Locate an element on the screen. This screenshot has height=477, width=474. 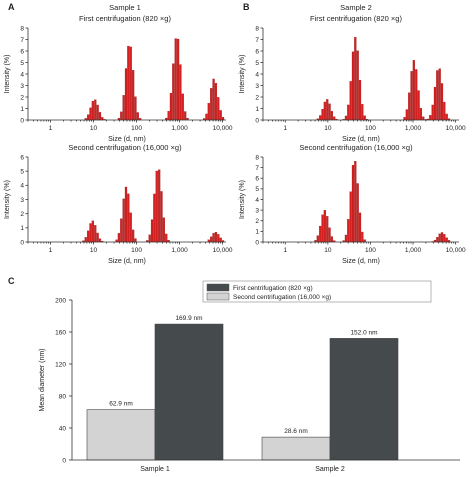
y-axis-label: Intensity (%) is located at coordinates (242, 199).